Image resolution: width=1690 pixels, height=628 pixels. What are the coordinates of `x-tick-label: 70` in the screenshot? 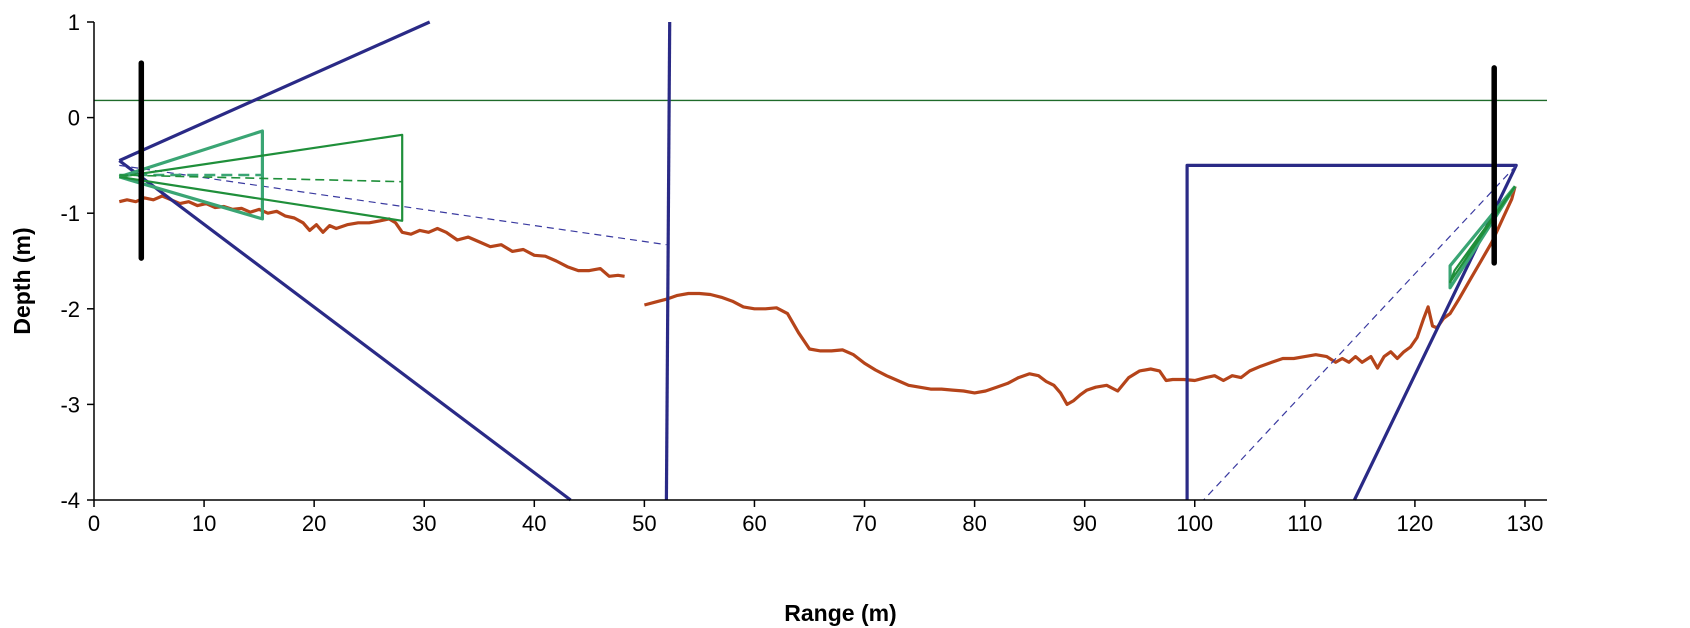 It's located at (864, 523).